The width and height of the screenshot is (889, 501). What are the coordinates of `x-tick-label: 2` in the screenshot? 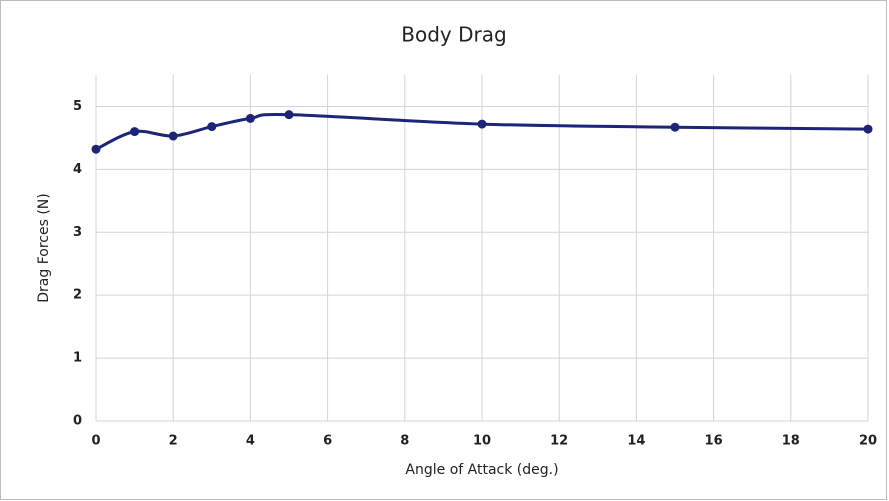 It's located at (173, 441).